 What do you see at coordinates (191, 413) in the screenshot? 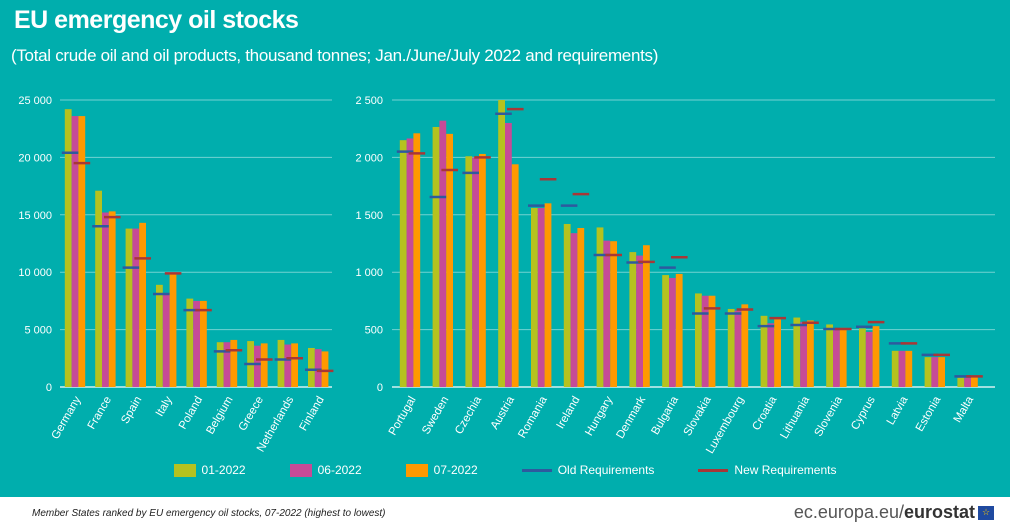
I see `x-tick-label: Poland` at bounding box center [191, 413].